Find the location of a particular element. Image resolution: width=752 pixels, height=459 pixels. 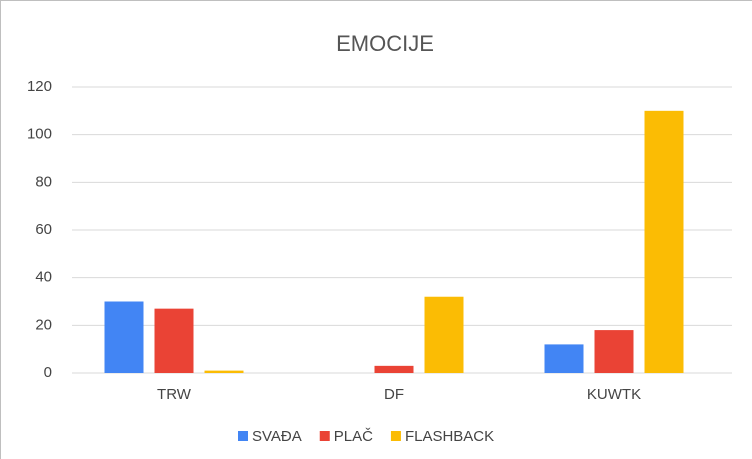

y-tick-label: 40 is located at coordinates (43, 277).